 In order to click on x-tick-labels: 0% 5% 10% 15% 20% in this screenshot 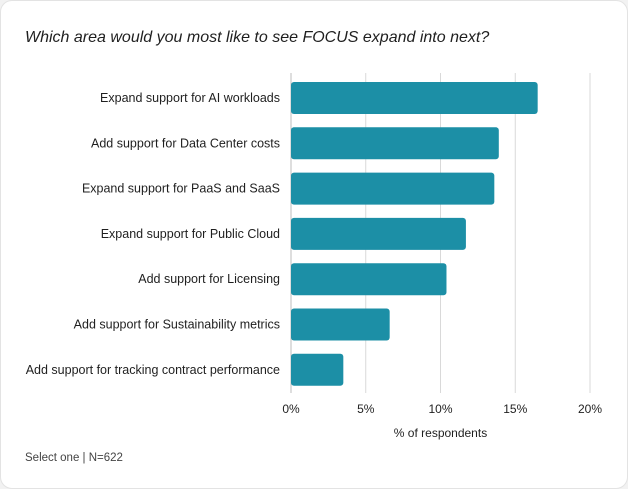, I will do `click(442, 409)`.